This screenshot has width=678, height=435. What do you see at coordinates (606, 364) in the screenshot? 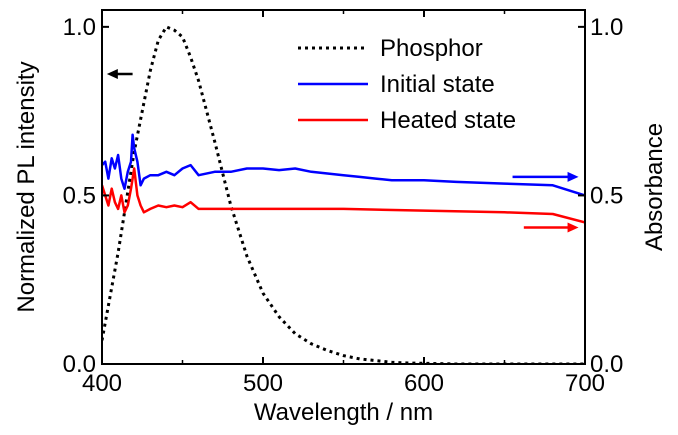
I see `right-y-tick-label: 0.0` at bounding box center [606, 364].